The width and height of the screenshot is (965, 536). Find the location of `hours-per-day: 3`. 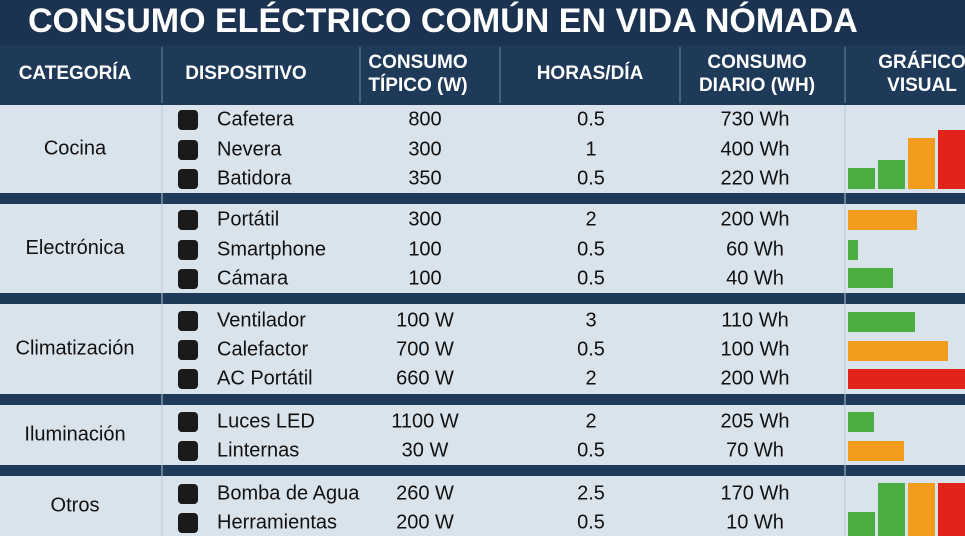

hours-per-day: 3 is located at coordinates (590, 320).